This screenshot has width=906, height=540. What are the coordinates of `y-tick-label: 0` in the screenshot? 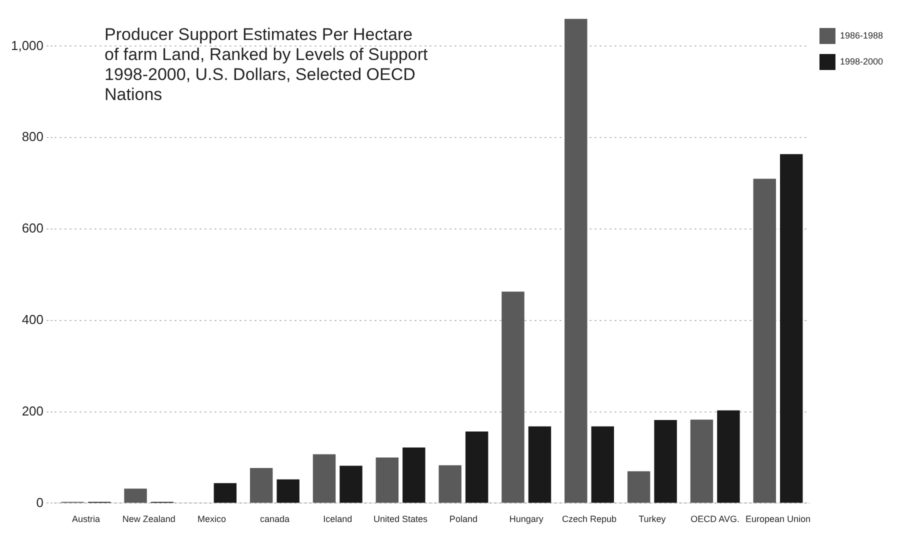 It's located at (40, 502).